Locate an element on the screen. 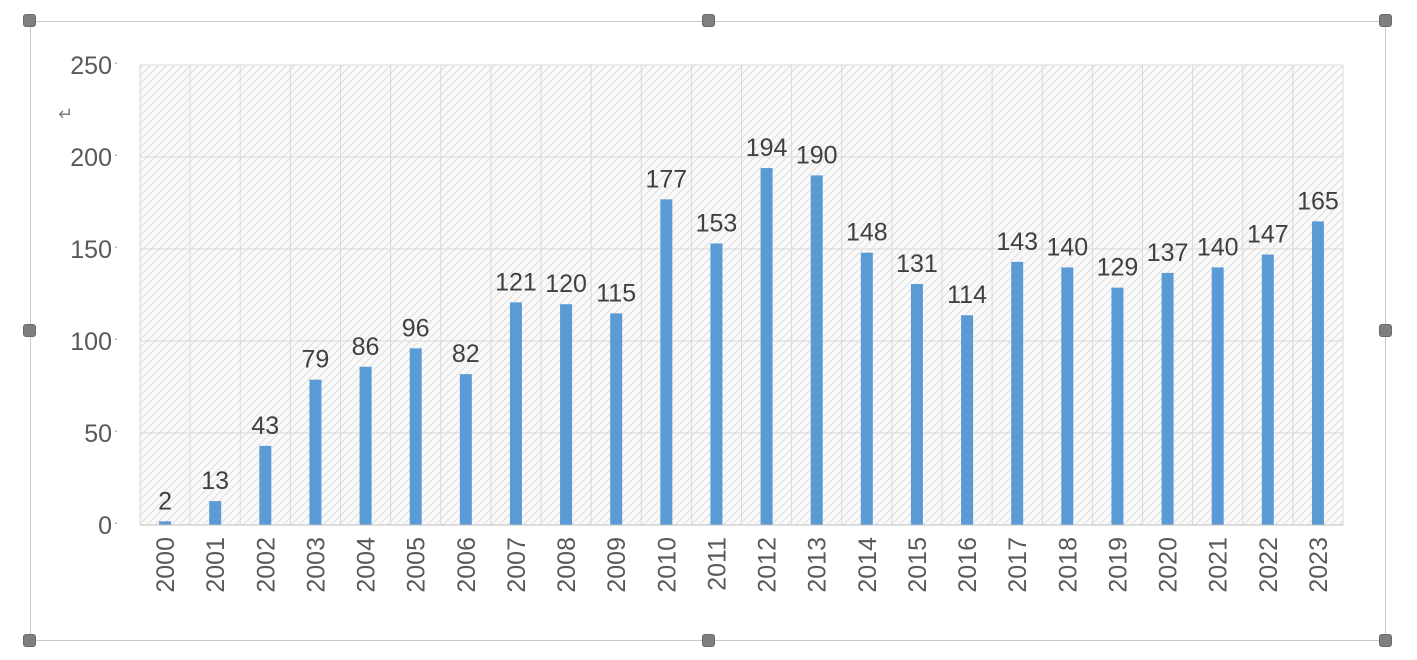  y-tick-label: 100 is located at coordinates (91, 342).